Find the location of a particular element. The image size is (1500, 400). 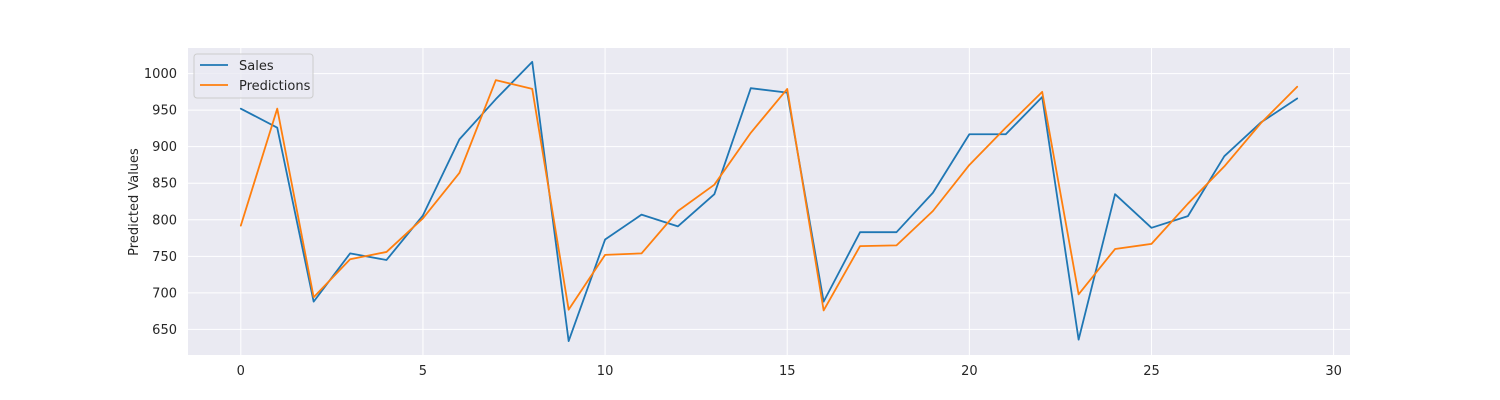

x-tick-label: 30 is located at coordinates (1333, 371).